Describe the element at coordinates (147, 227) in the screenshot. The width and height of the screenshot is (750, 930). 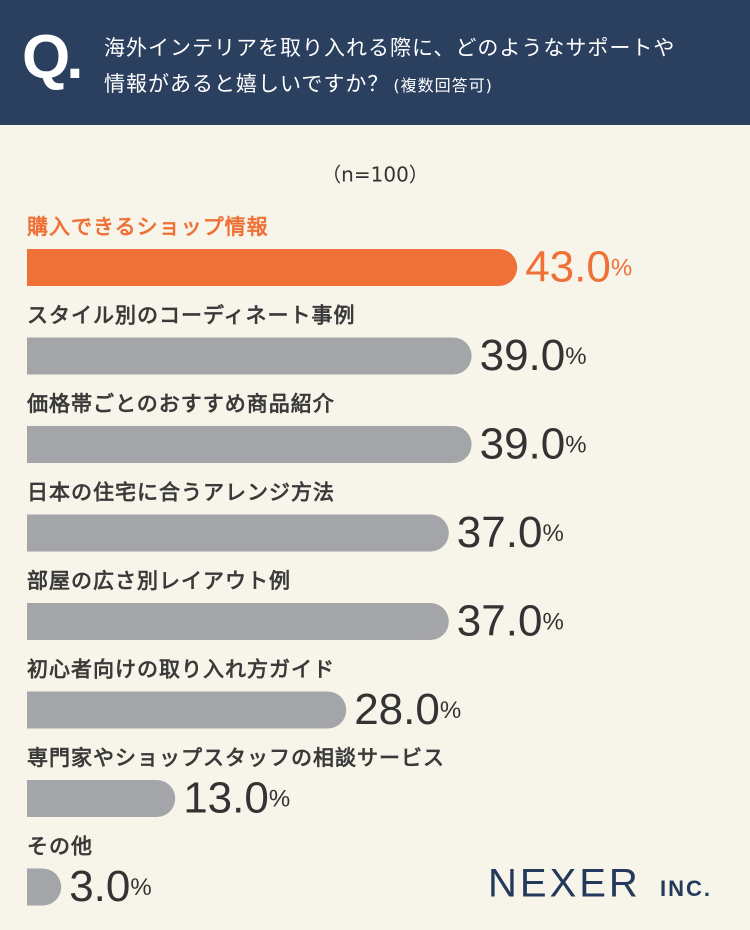
I see `category-label: 購入できるショップ情報` at that location.